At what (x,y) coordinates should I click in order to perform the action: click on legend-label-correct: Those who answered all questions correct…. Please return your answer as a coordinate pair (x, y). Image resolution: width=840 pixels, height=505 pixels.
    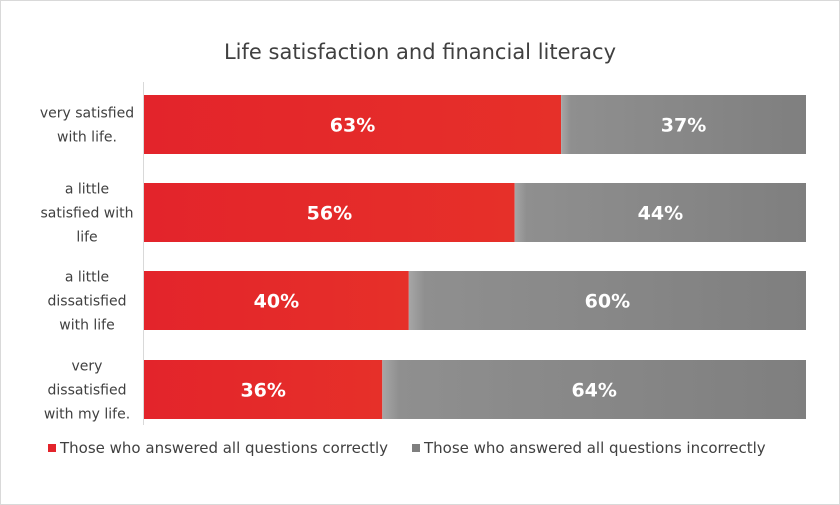
    Looking at the image, I should click on (224, 448).